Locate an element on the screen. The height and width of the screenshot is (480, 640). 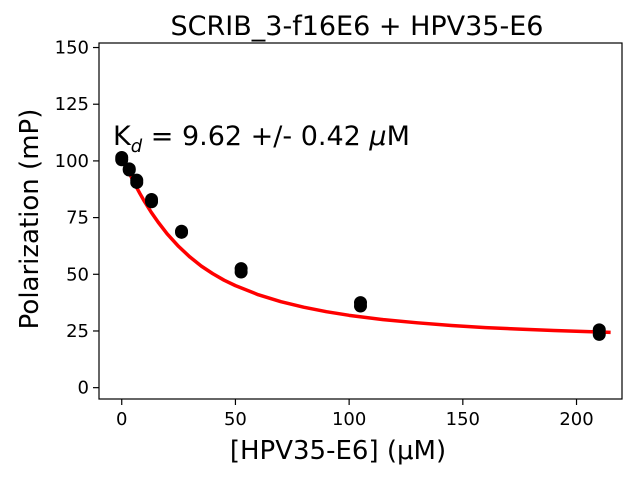
x-axis-label: [HPV35-E6] (μM) is located at coordinates (338, 451).